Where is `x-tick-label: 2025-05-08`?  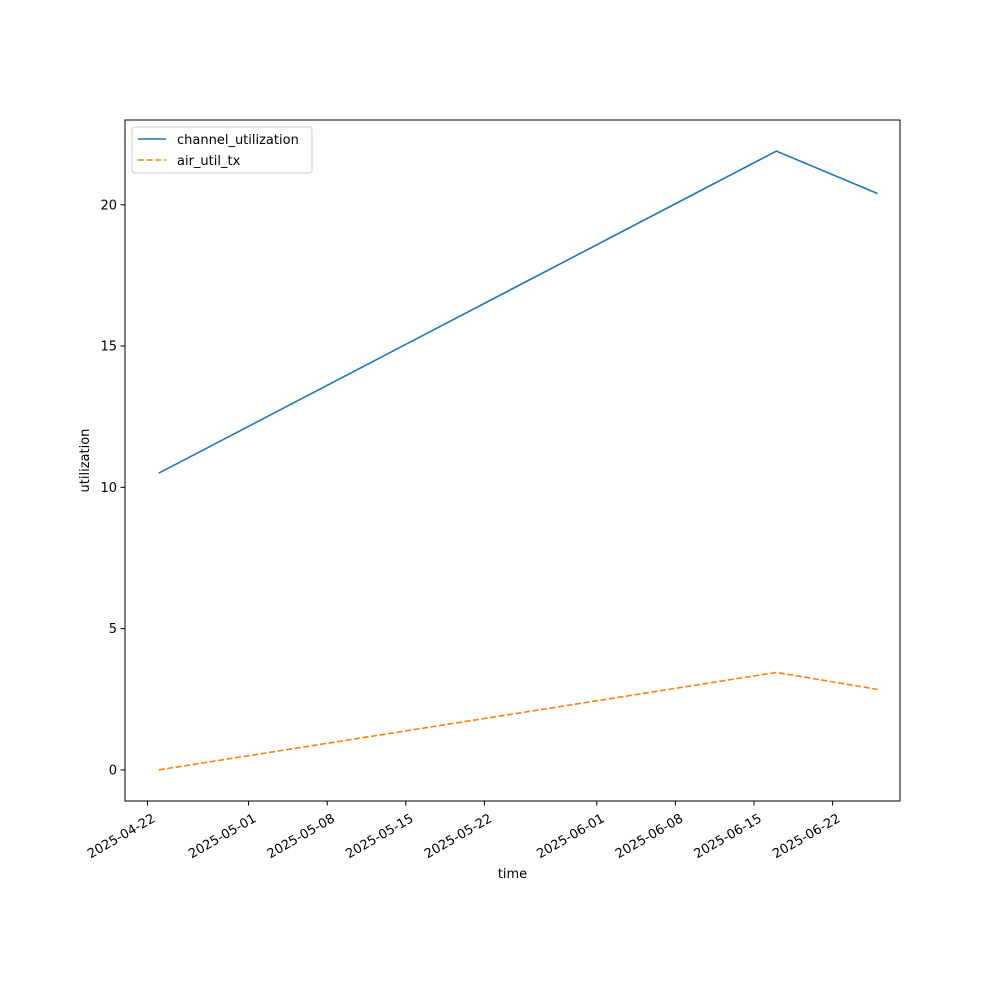
x-tick-label: 2025-05-08 is located at coordinates (301, 836).